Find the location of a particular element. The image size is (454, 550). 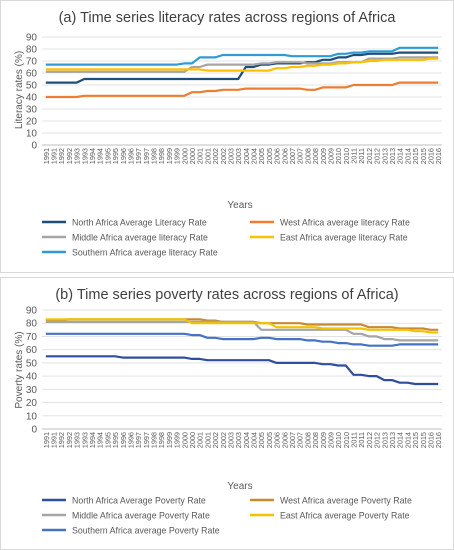

legend-entry: Southern Africa average Poverty Rate is located at coordinates (146, 531).